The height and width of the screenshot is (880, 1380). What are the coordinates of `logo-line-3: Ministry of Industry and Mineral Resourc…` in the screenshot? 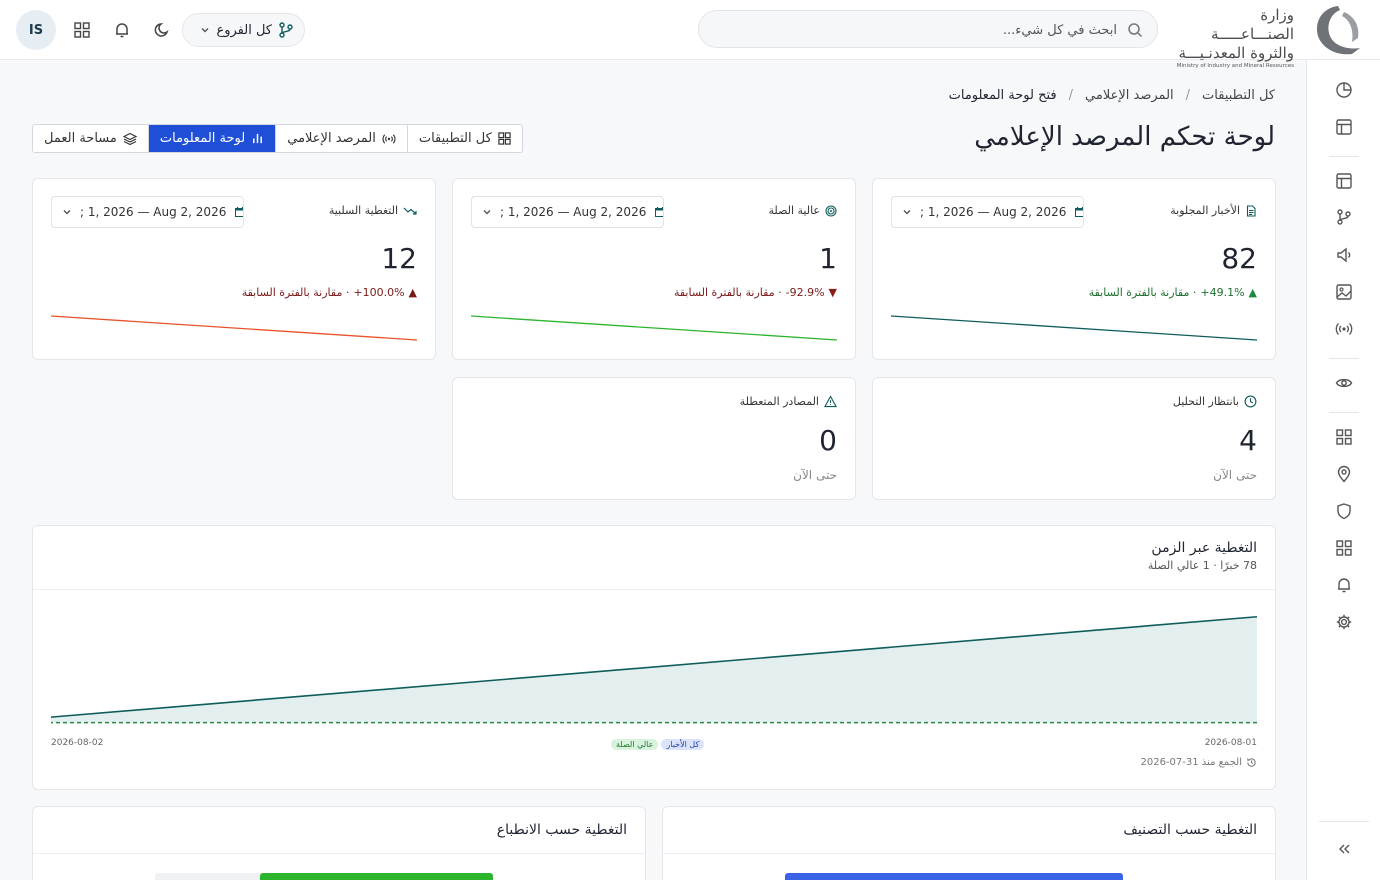 It's located at (1235, 66).